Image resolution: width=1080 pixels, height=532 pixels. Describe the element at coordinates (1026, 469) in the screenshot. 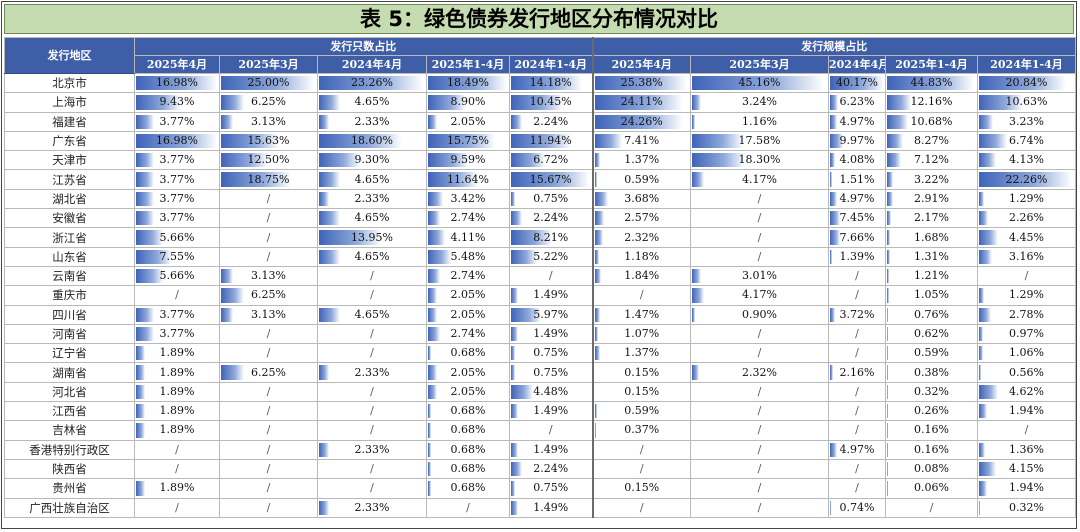

I see `share-value: 4.15%` at that location.